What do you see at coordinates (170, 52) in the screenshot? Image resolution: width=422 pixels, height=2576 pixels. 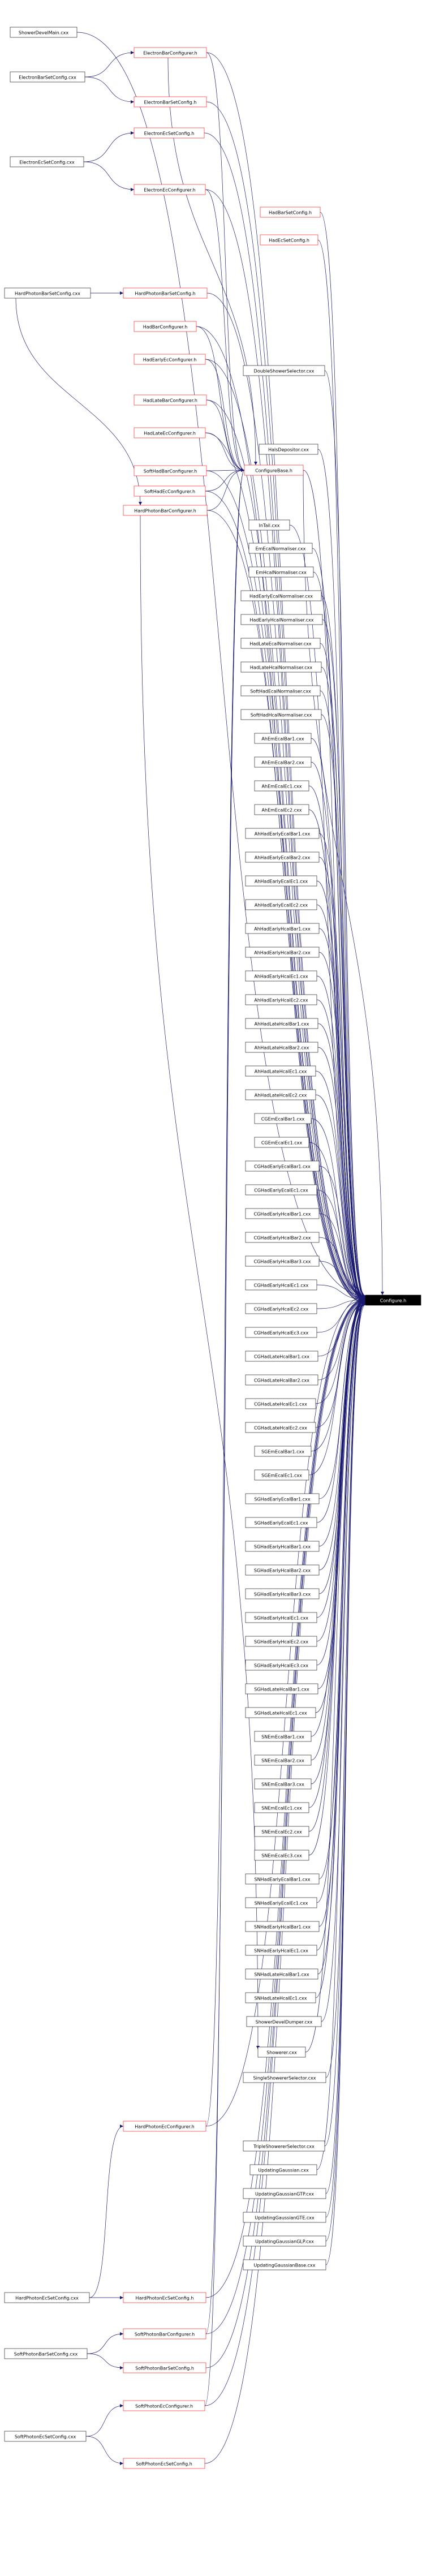 I see `node-electron-bar-configurer: ElectronBarConfigurer.h` at bounding box center [170, 52].